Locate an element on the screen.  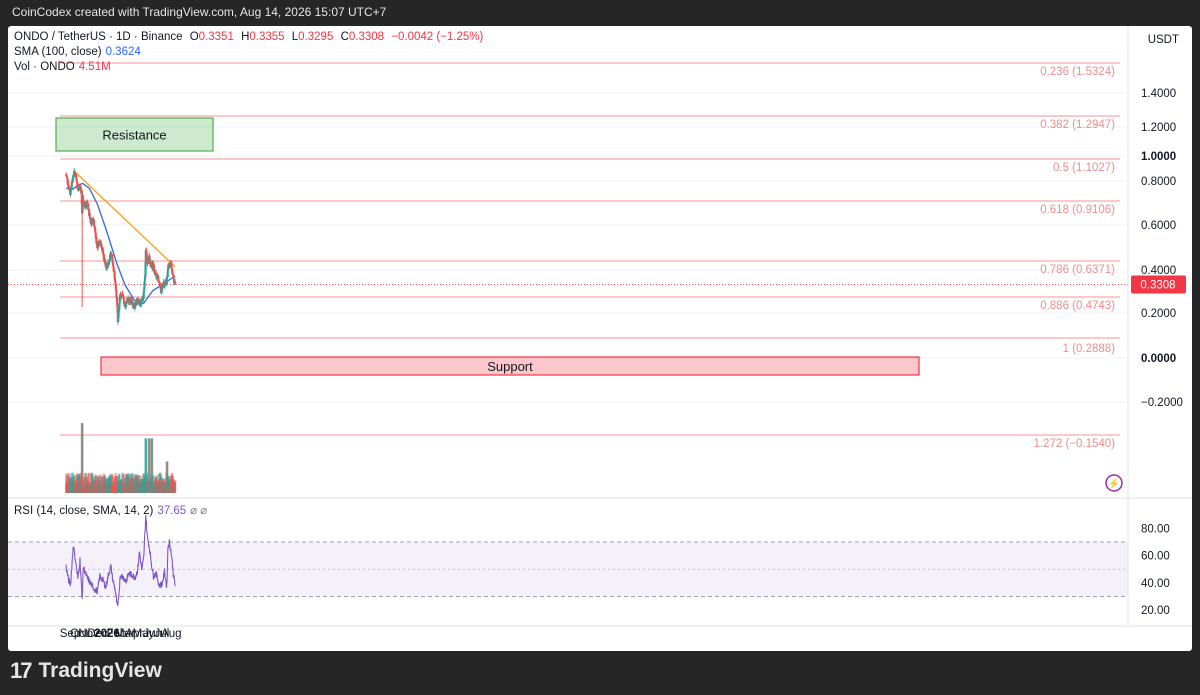
rsi-tick-label: 60.00 is located at coordinates (1155, 557).